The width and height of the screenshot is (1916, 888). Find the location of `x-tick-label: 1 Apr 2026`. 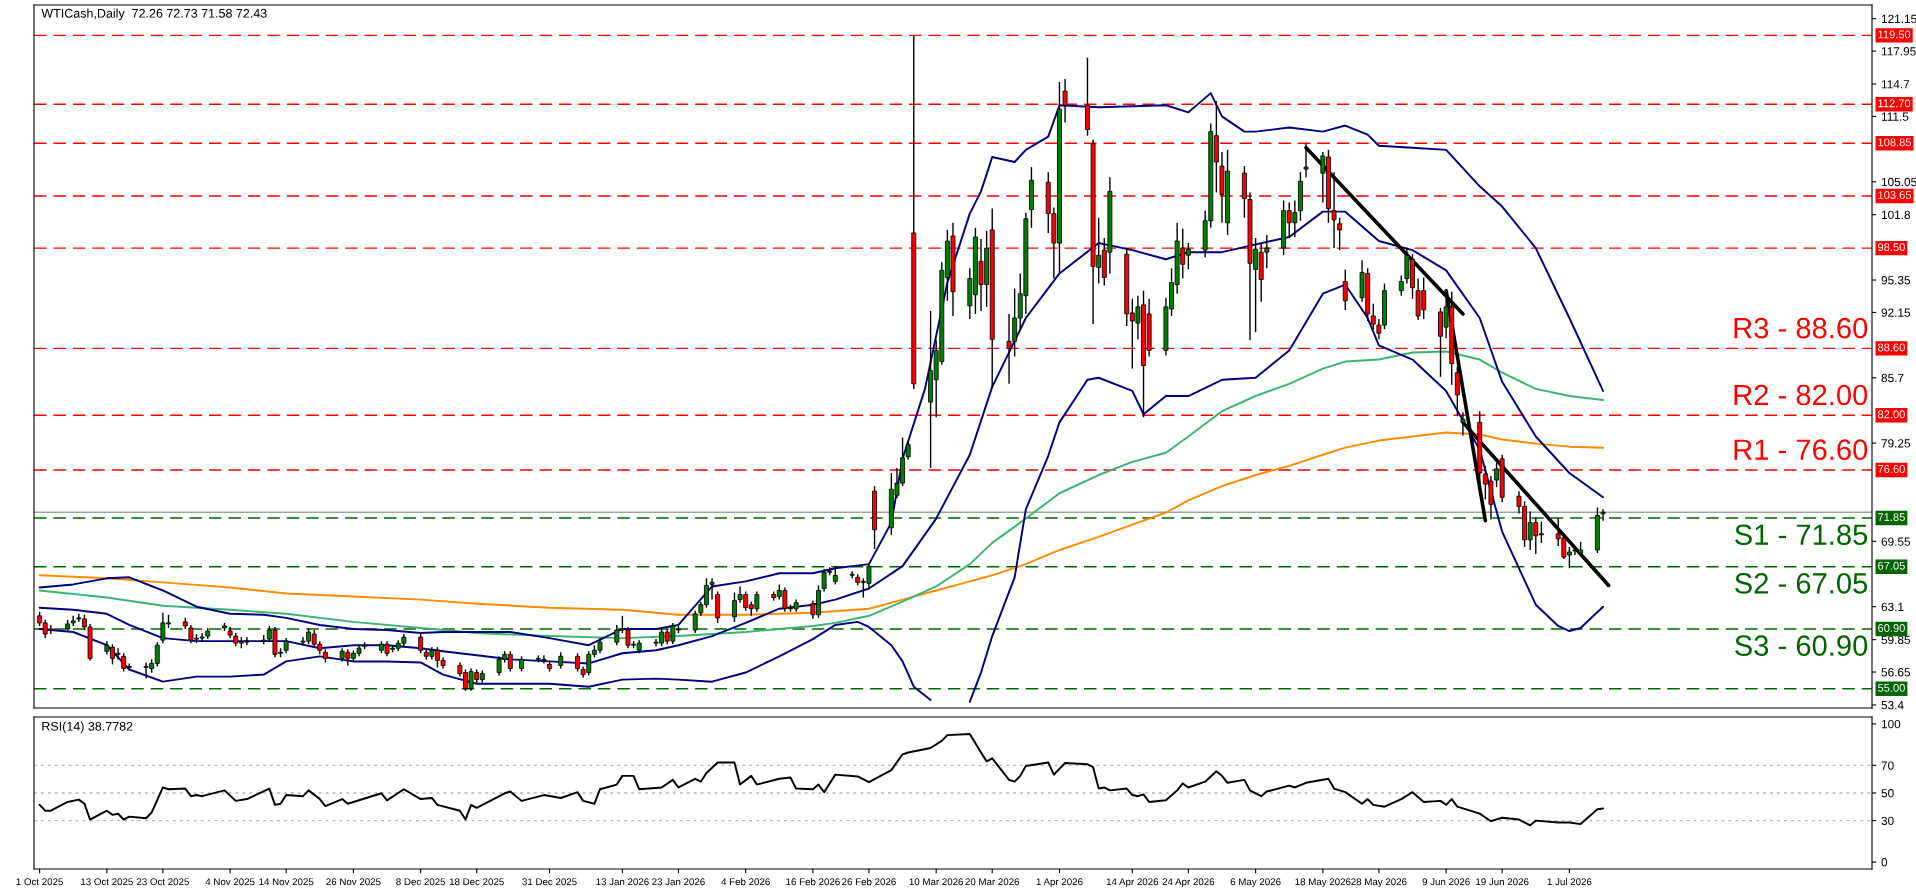

x-tick-label: 1 Apr 2026 is located at coordinates (1059, 883).